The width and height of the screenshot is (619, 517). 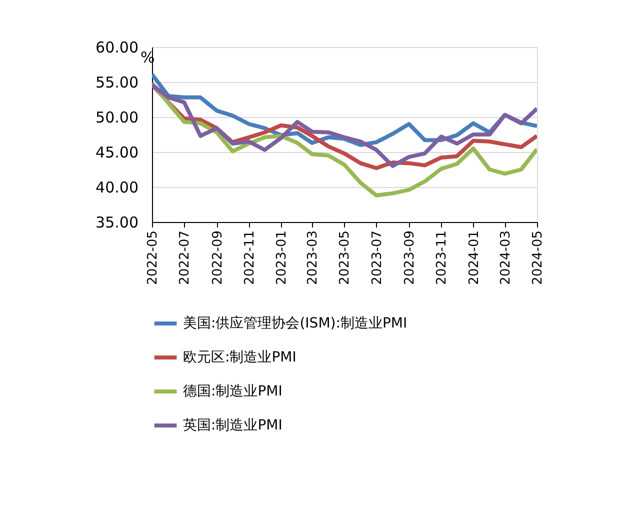 I want to click on x-tick-label: 2023-03, so click(x=313, y=257).